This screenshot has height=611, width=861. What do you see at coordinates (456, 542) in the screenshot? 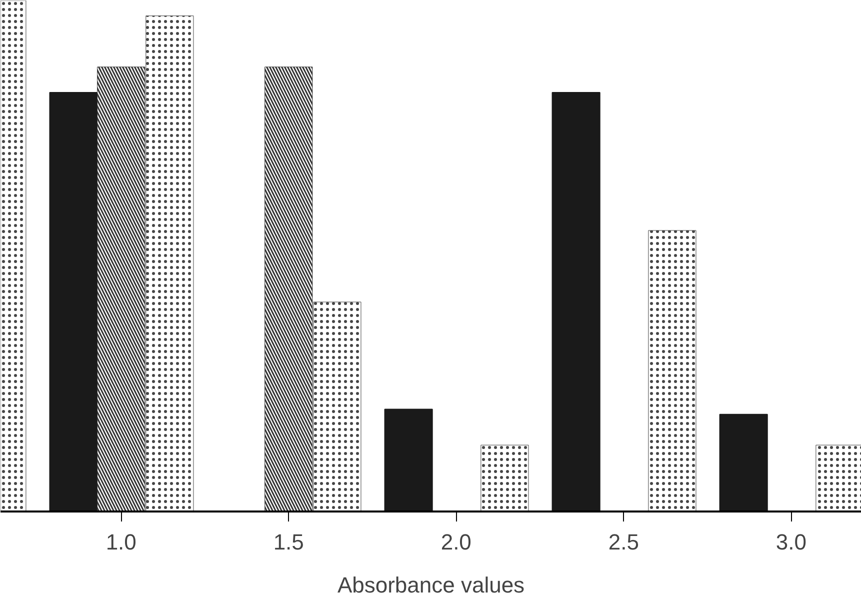
I see `x-tick-label: 2.0` at bounding box center [456, 542].